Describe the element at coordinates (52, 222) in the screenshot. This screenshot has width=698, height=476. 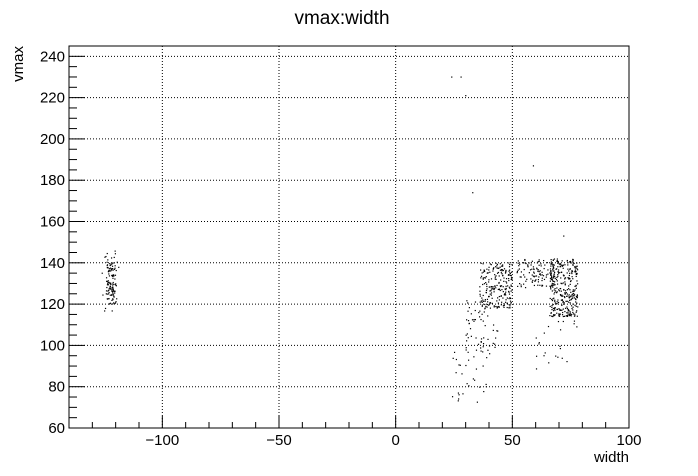
I see `y-tick-label: 160` at that location.